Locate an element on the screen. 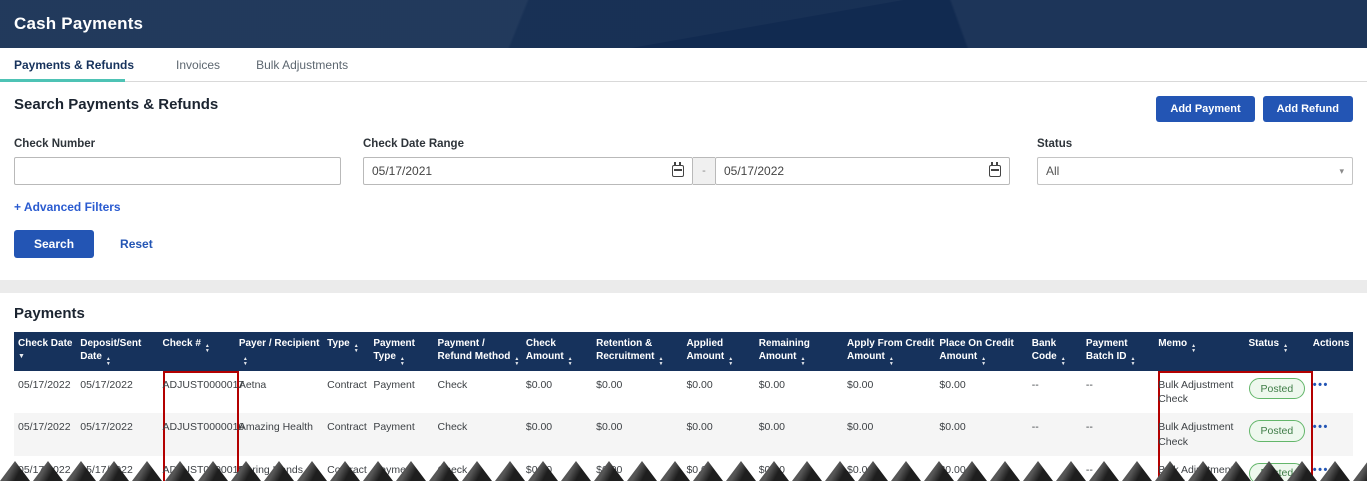 The width and height of the screenshot is (1367, 481). sort-desc-icon: ▼ is located at coordinates (21, 356).